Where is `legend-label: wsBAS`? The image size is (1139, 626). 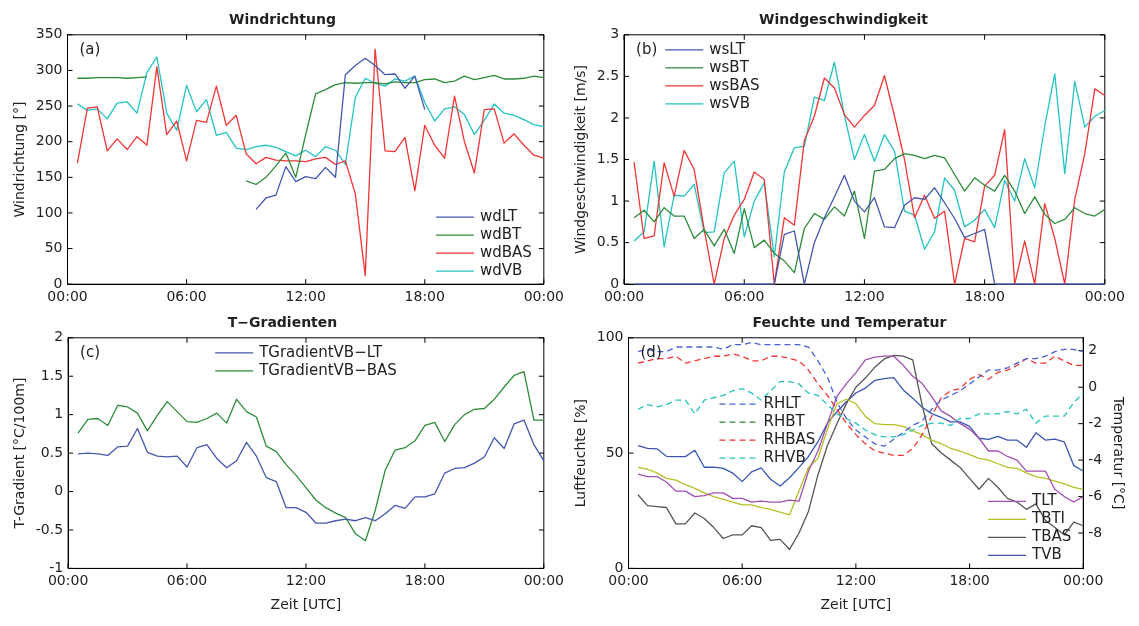 legend-label: wsBAS is located at coordinates (734, 84).